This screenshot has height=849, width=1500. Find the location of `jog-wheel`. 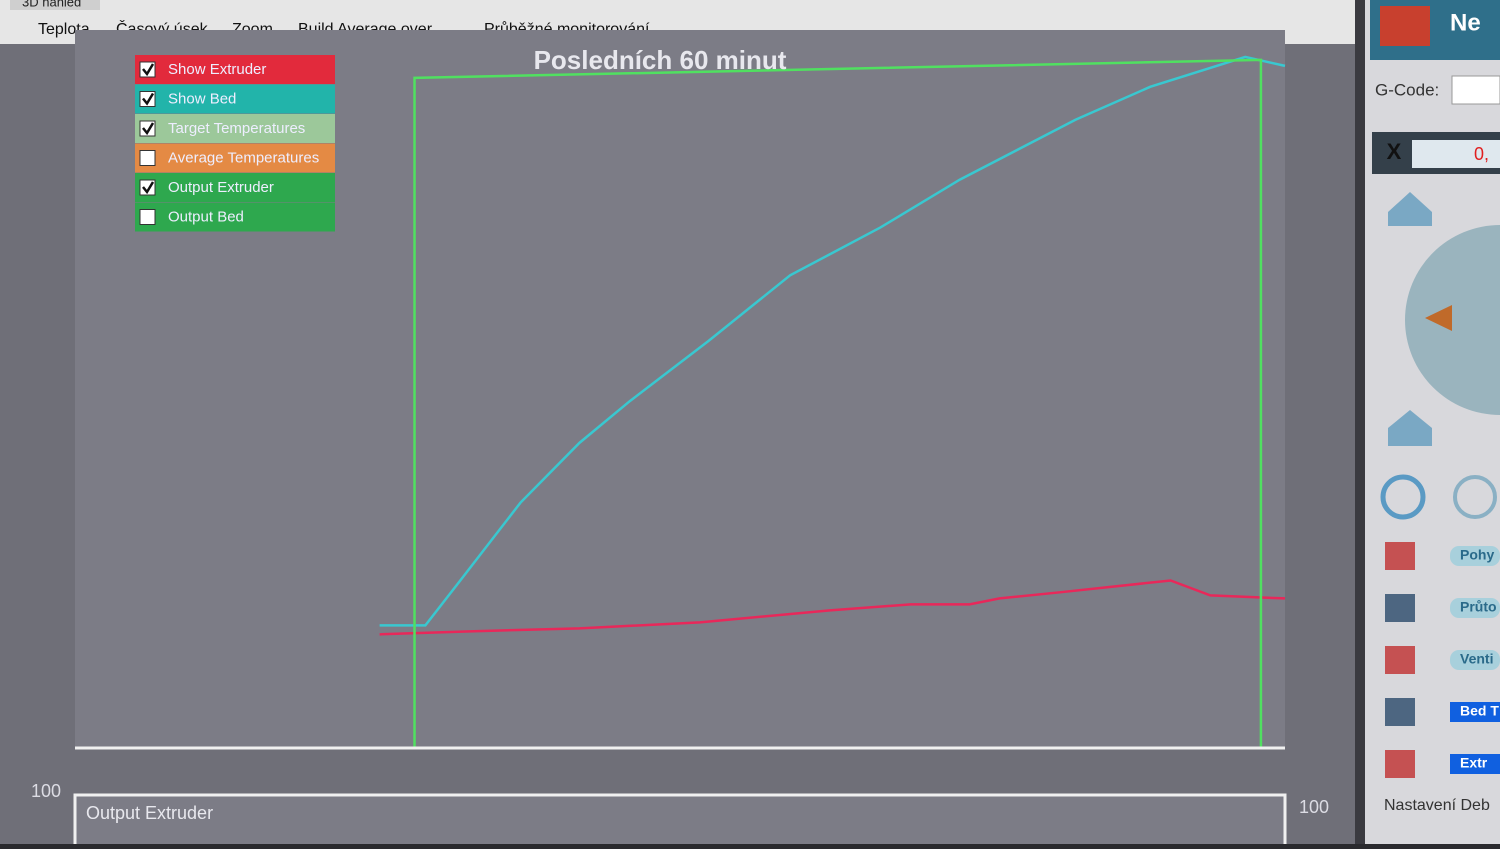

jog-wheel is located at coordinates (1452, 320).